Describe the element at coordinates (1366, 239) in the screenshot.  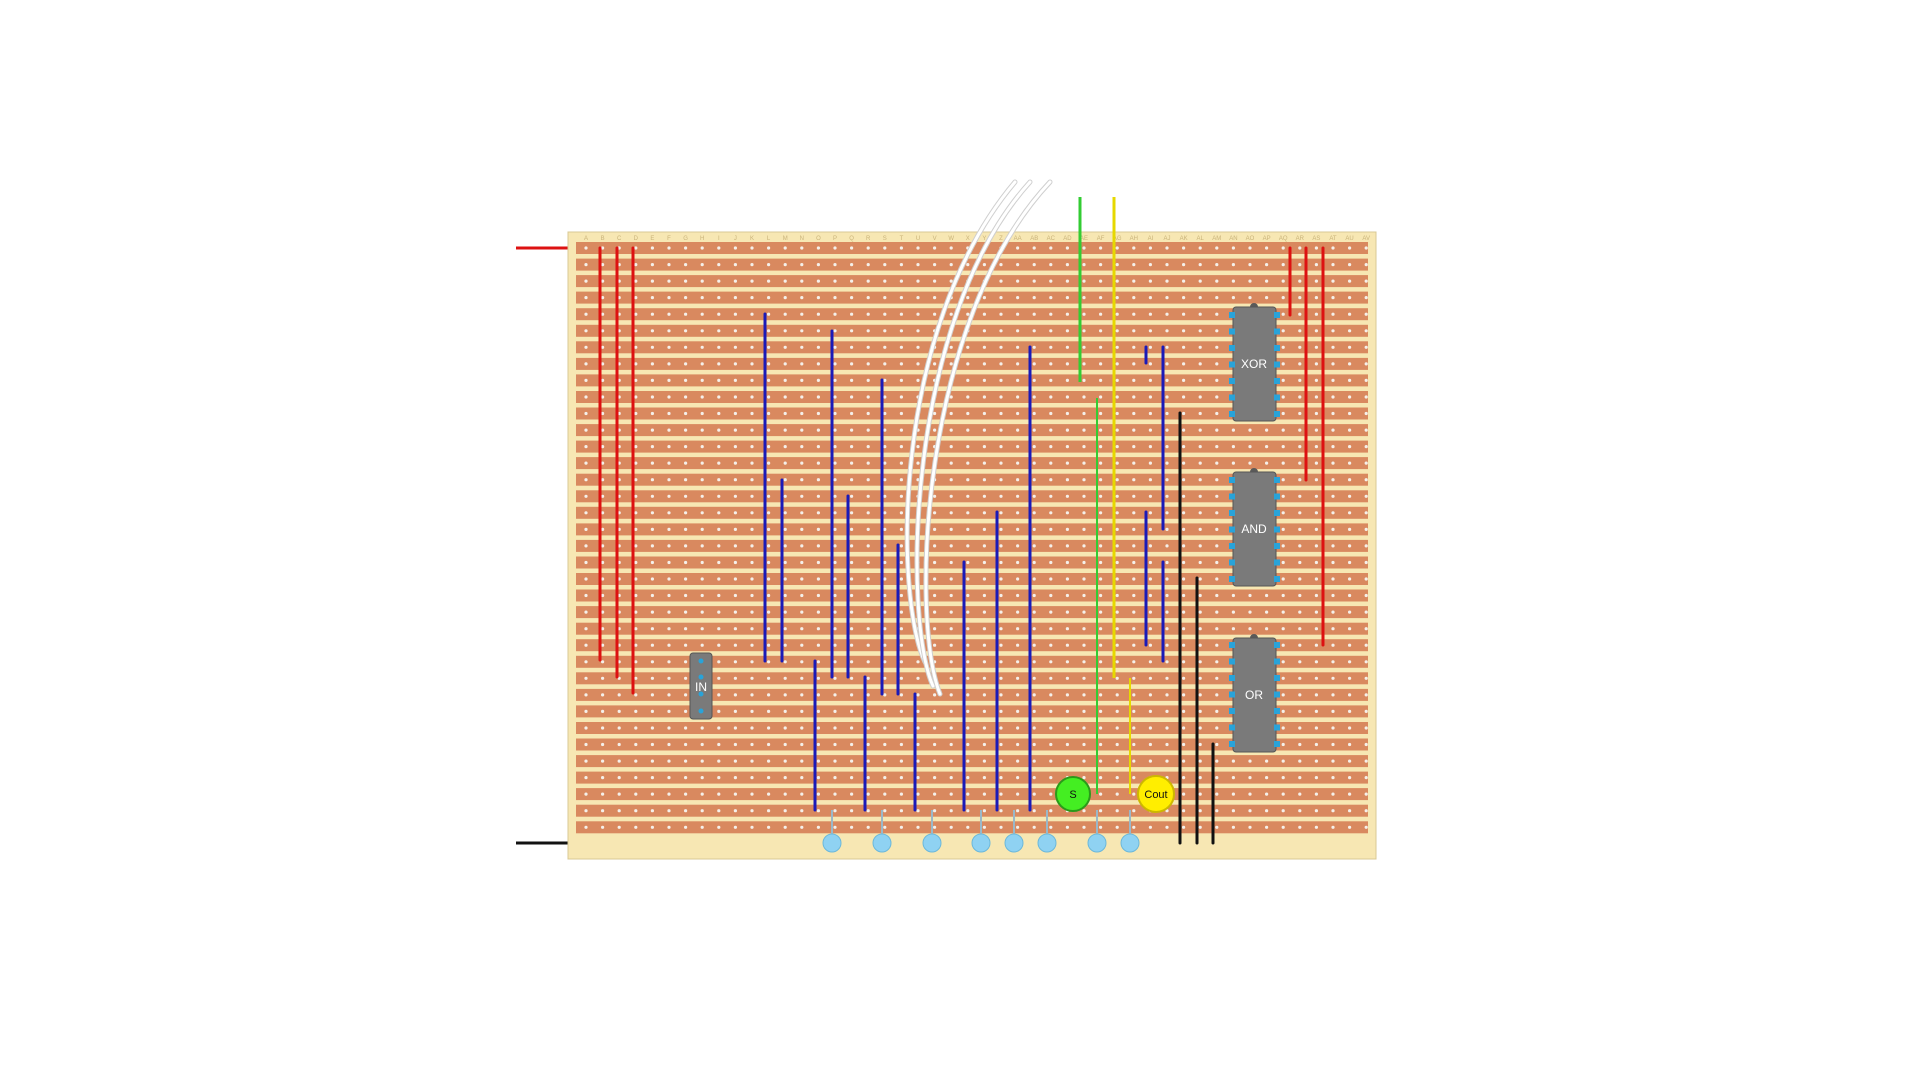
I see `column-label: AV` at that location.